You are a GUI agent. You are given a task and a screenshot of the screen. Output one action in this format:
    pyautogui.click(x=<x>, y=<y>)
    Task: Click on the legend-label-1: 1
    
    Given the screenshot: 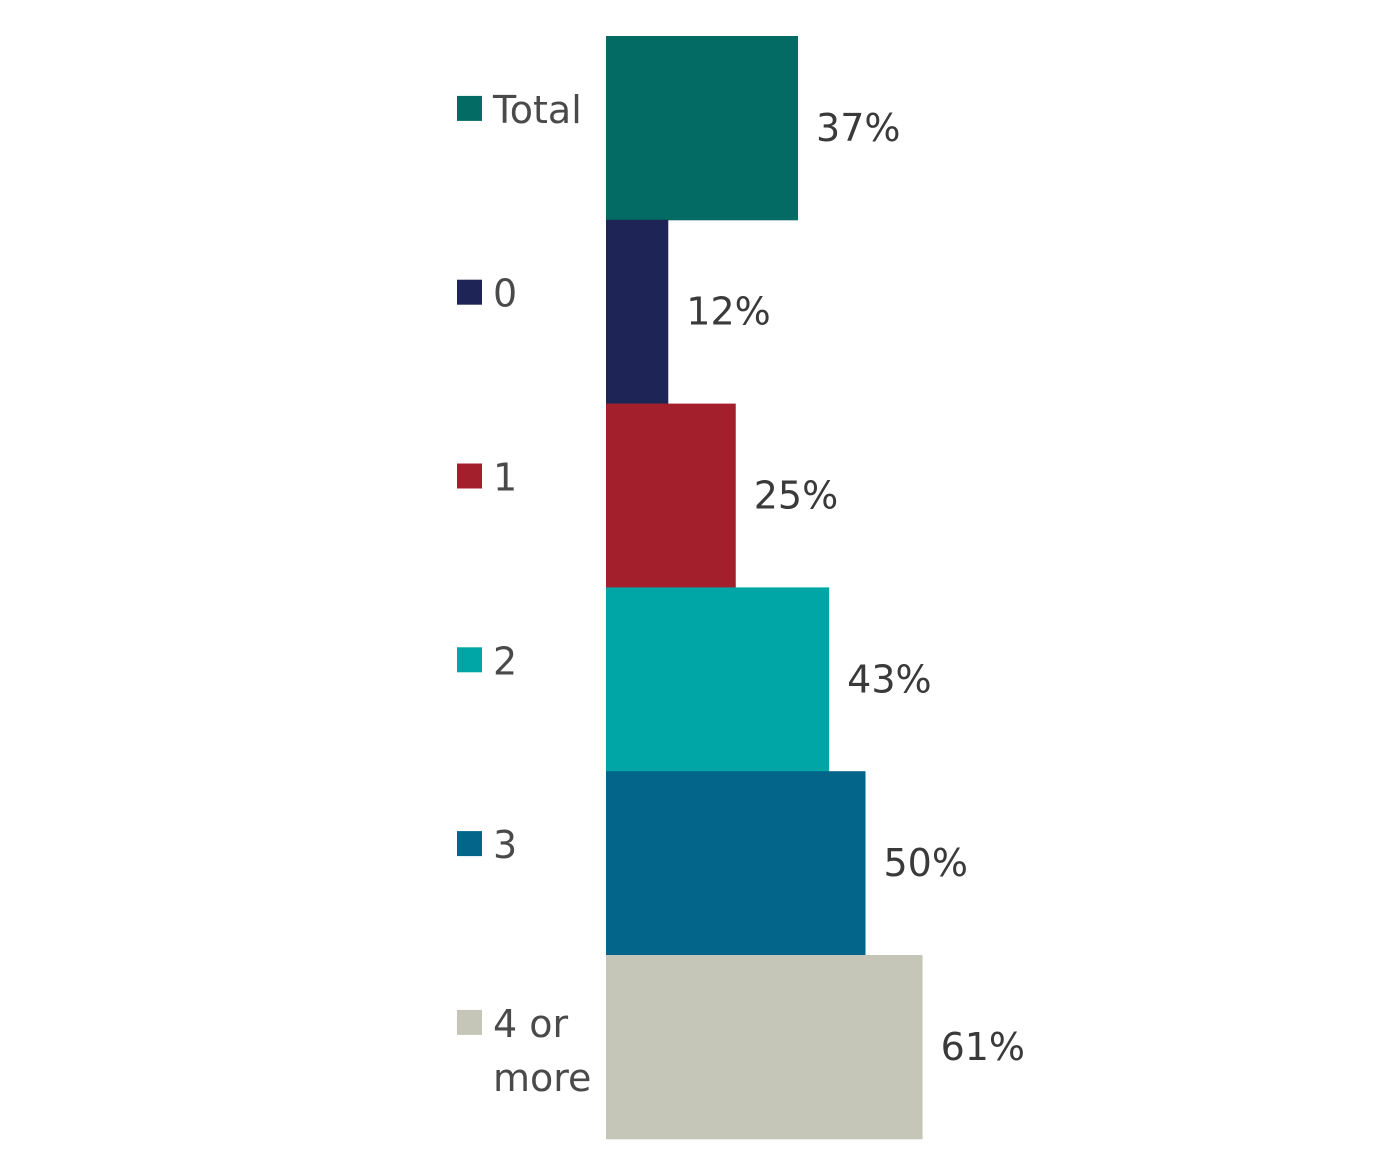 What is the action you would take?
    pyautogui.click(x=505, y=478)
    